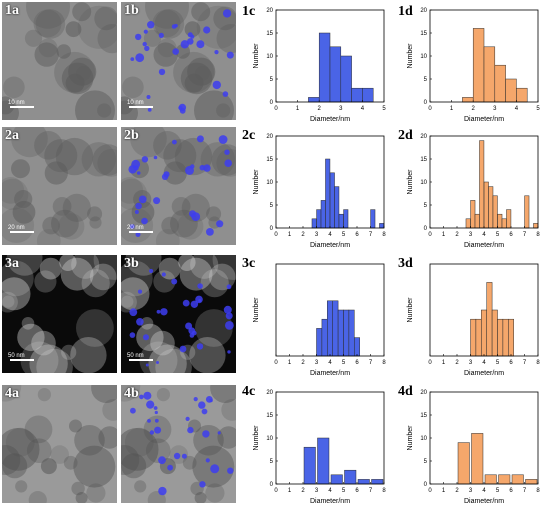 The width and height of the screenshot is (550, 513). Describe the element at coordinates (444, 363) in the screenshot. I see `x-tick-label: 1` at that location.